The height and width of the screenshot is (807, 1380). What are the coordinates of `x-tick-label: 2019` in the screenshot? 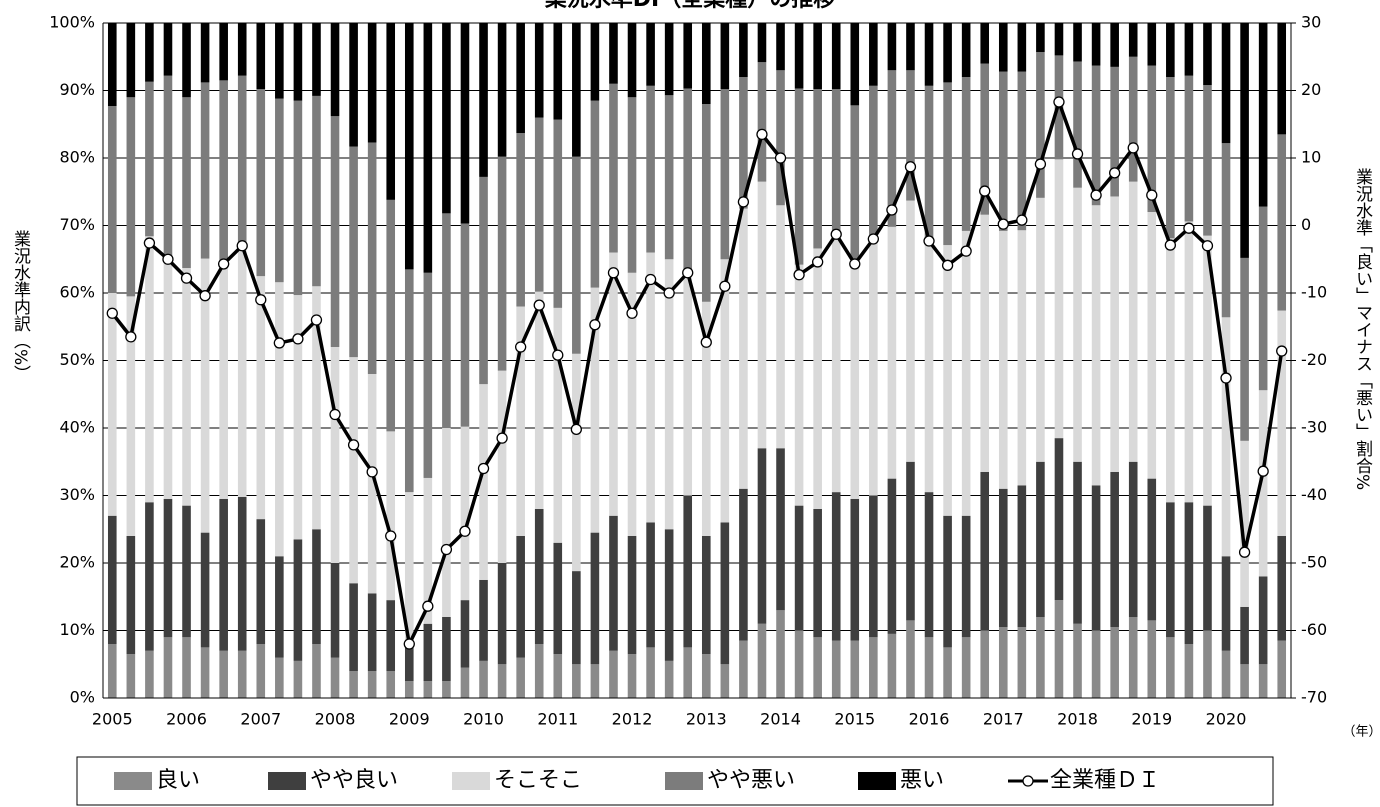 It's located at (1151, 719).